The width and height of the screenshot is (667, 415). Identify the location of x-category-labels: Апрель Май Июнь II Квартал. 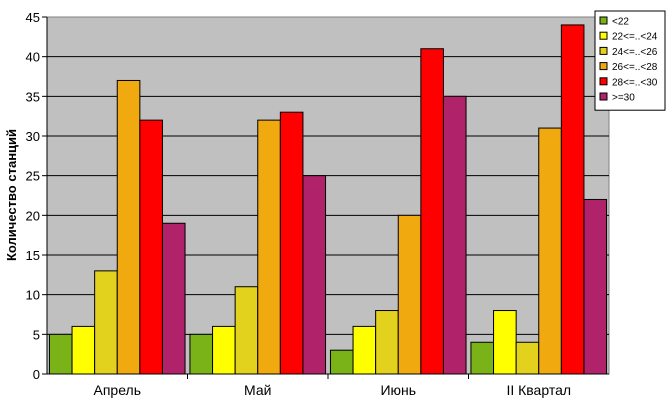
(333, 390).